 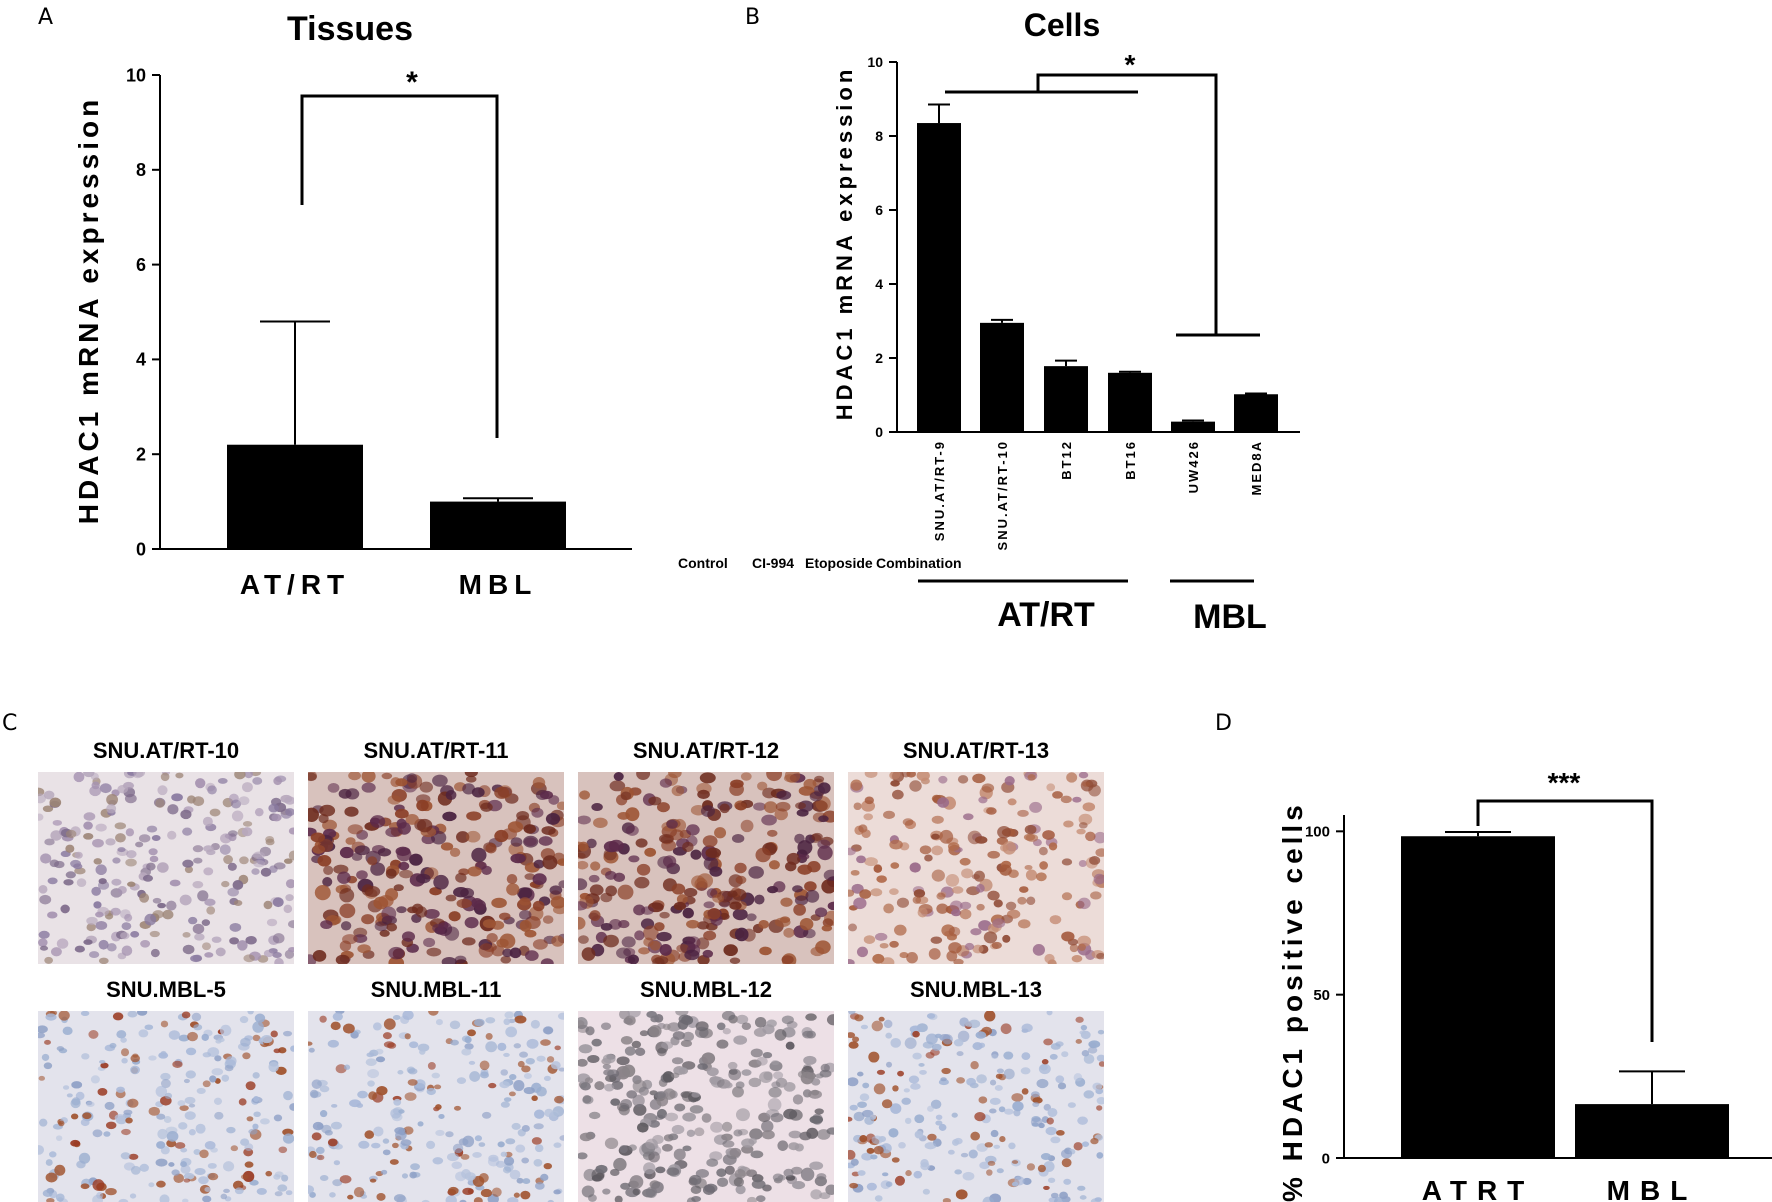 I want to click on micrograph-label: SNU.MBL-13, so click(x=976, y=989).